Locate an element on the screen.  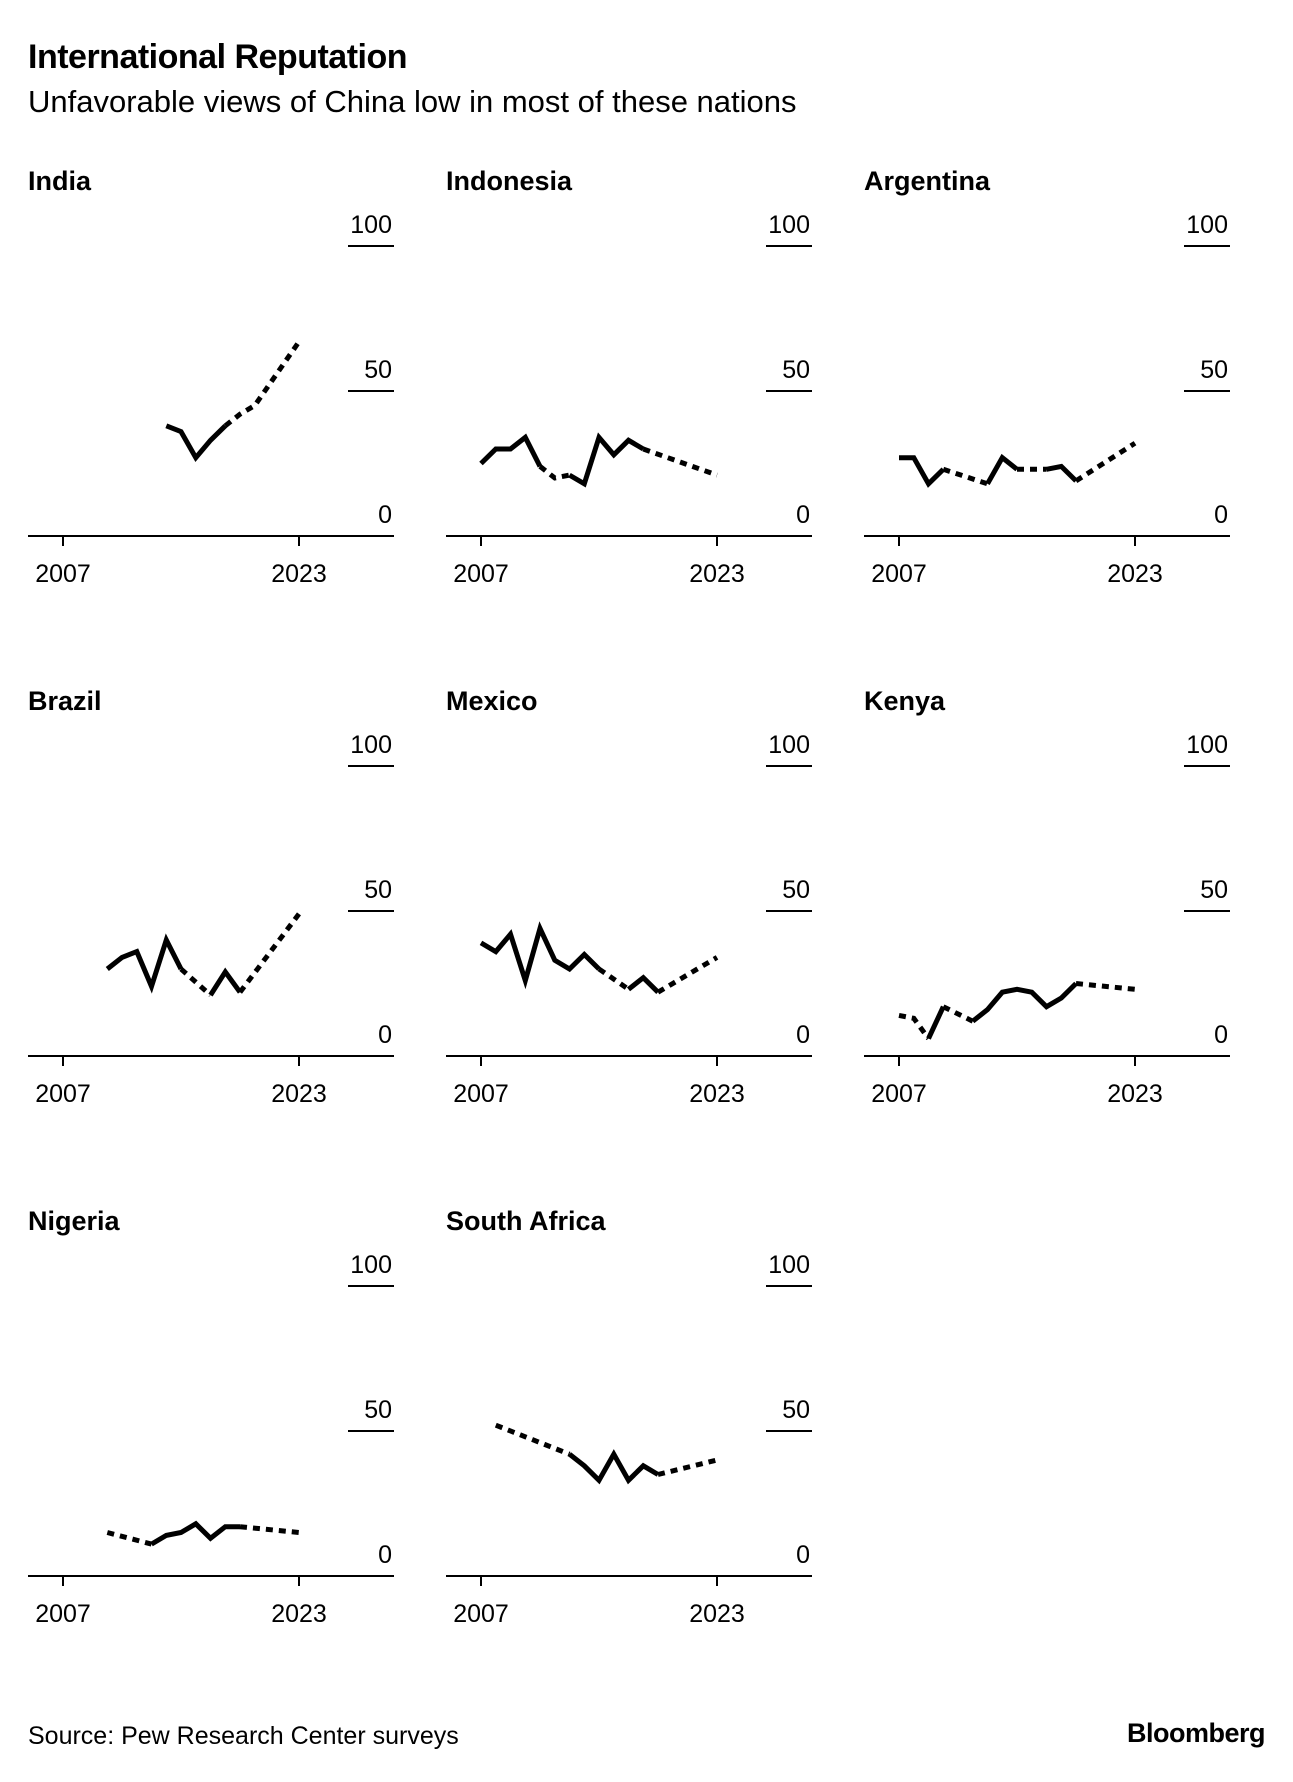
panel-south-africa: South Africa 0 50 100 2007 2023 is located at coordinates (631, 1436).